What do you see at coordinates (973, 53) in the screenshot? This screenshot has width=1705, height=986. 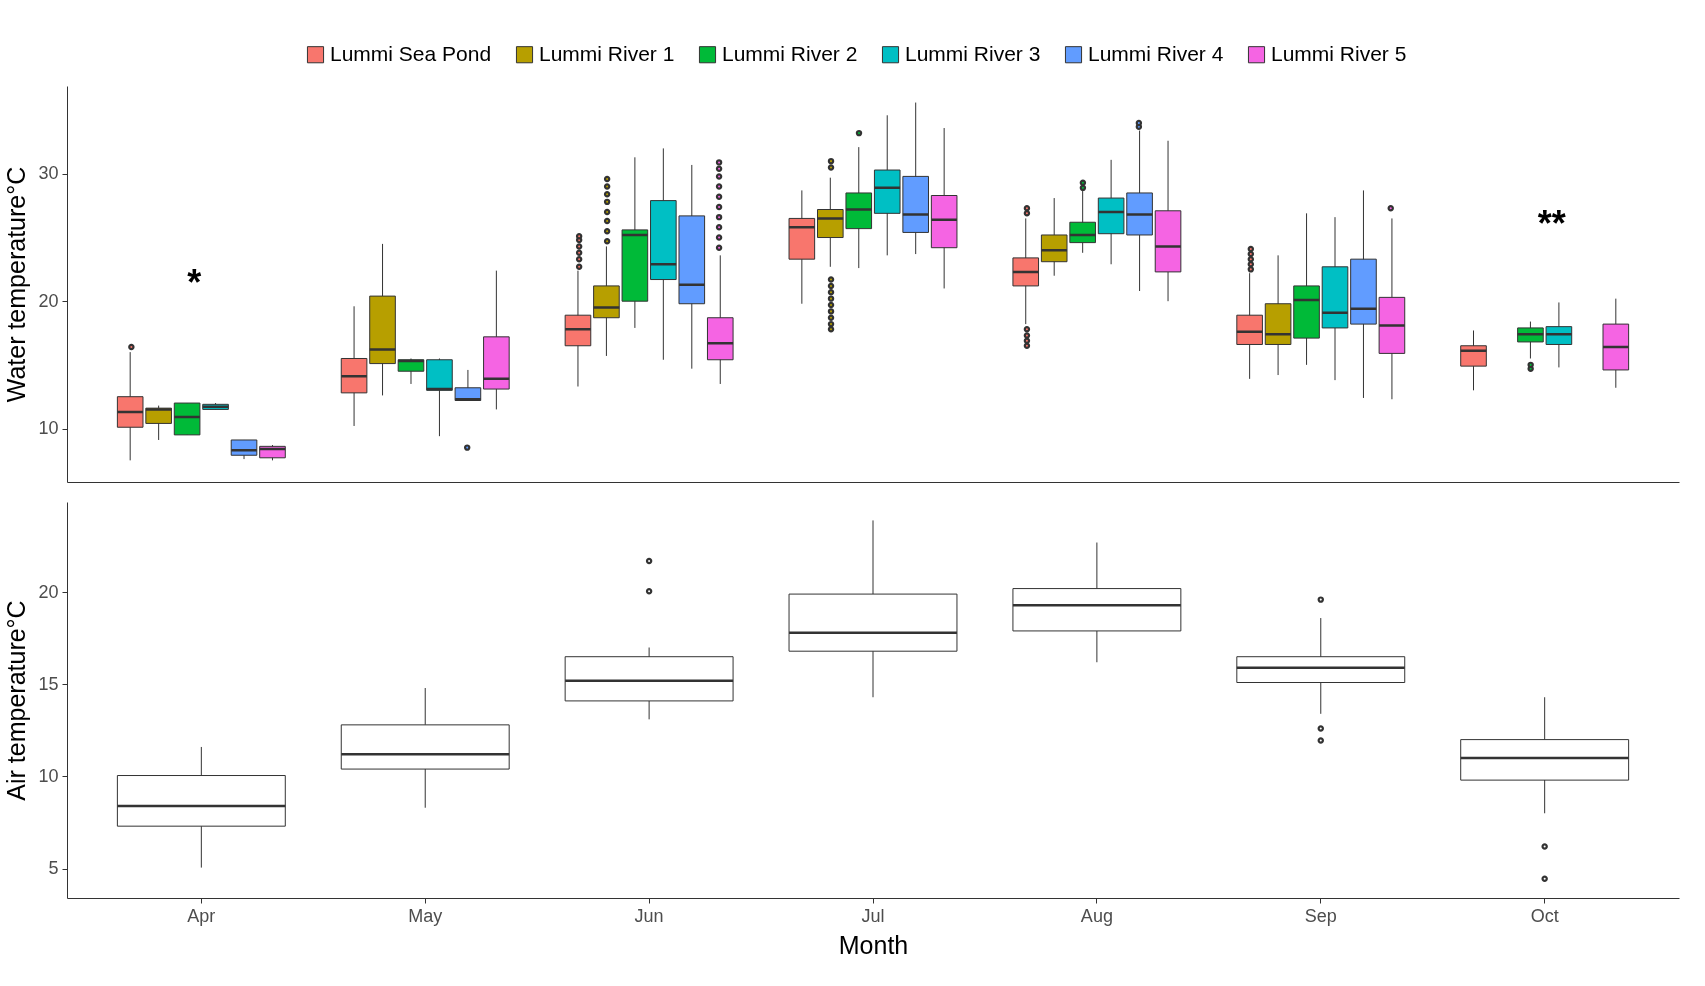 I see `legend-label: Lummi River 3` at bounding box center [973, 53].